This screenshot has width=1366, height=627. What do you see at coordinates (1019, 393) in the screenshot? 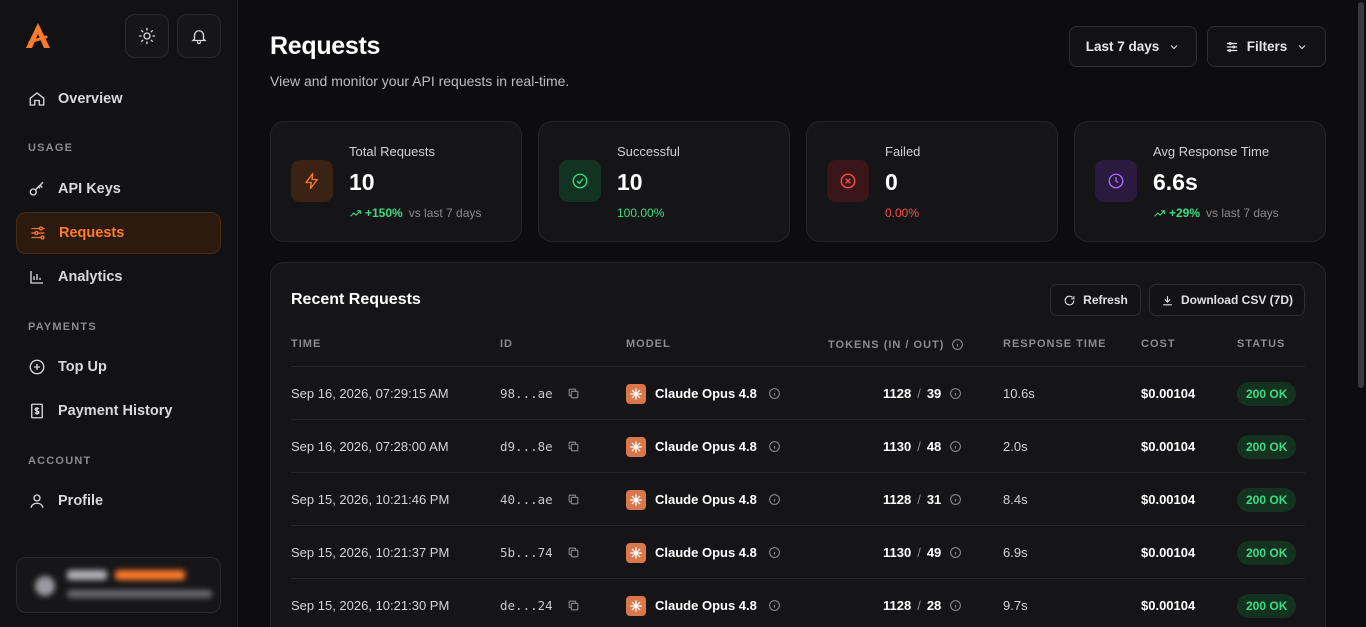
I see `cell-response-time: 10.6s` at bounding box center [1019, 393].